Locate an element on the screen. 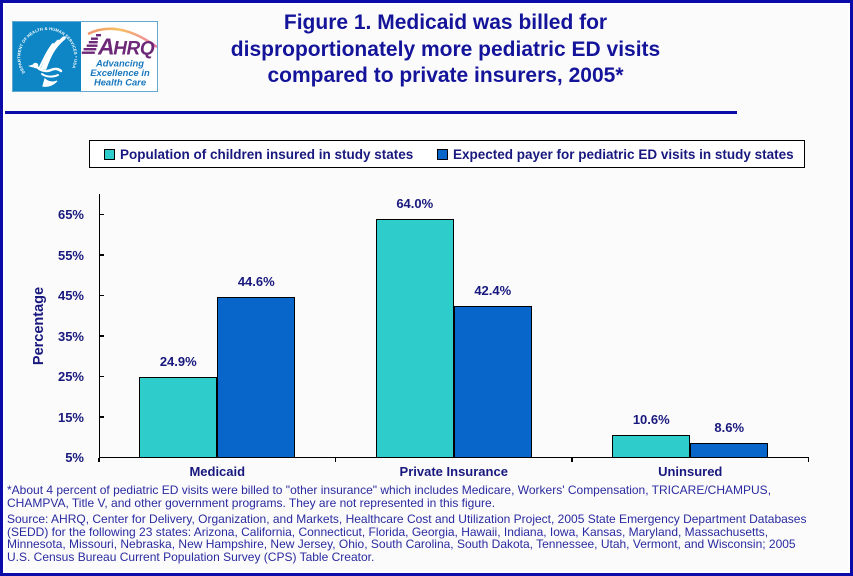  logo-frame is located at coordinates (85, 56).